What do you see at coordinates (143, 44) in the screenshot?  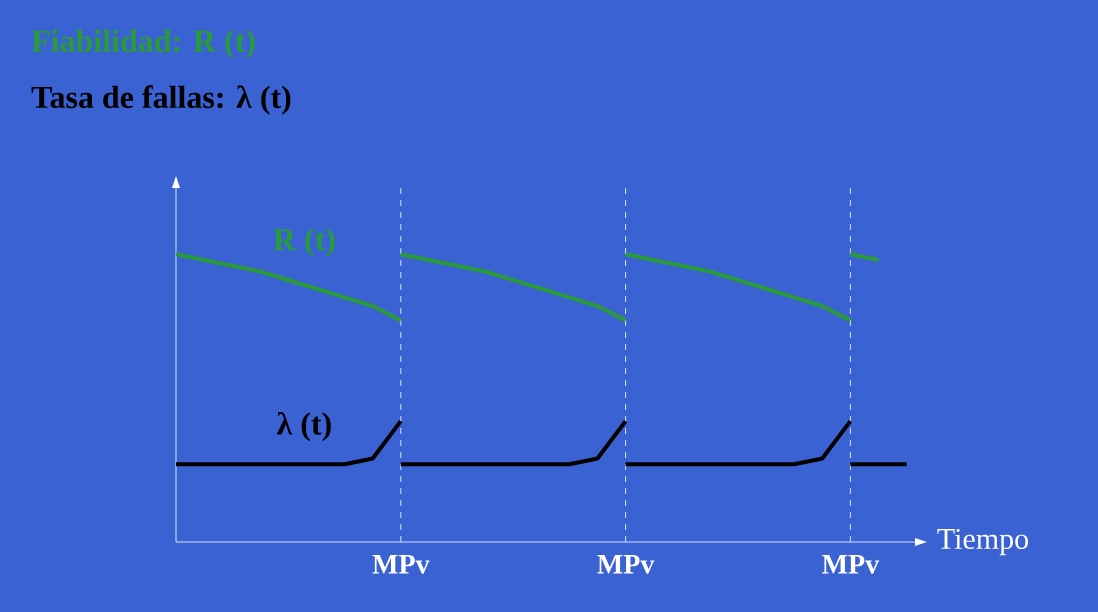 I see `chart-title: Fiabilidad: R (t)` at bounding box center [143, 44].